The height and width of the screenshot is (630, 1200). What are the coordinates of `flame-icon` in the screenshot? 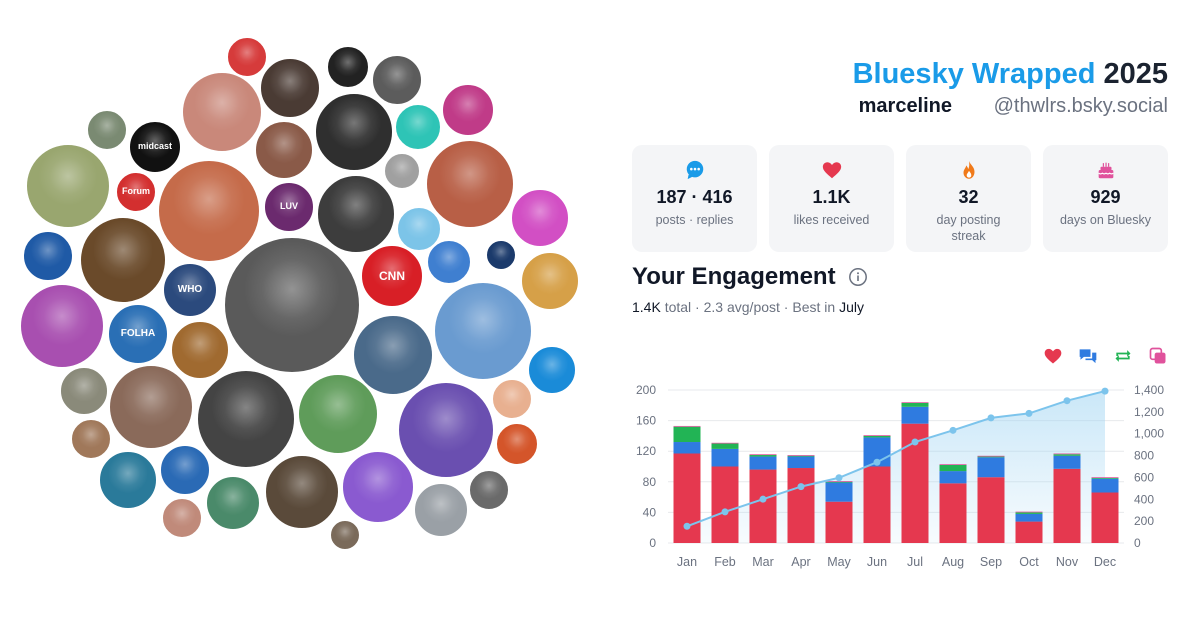 It's located at (968, 169).